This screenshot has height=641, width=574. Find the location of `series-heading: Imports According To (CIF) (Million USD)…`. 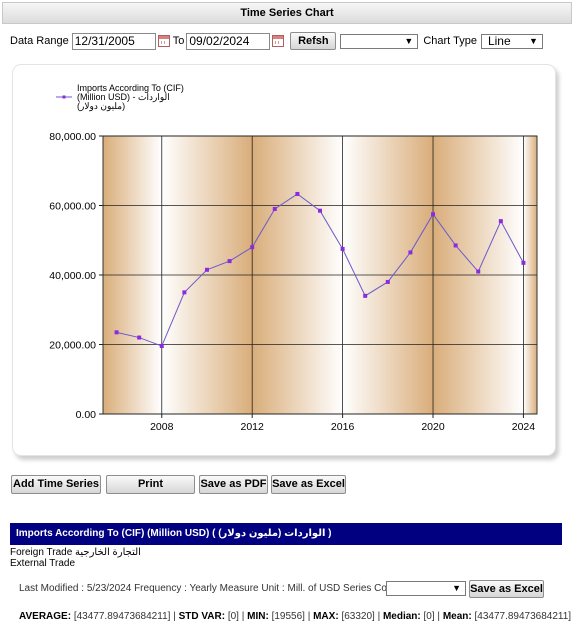

series-heading: Imports According To (CIF) (Million USD)… is located at coordinates (286, 534).